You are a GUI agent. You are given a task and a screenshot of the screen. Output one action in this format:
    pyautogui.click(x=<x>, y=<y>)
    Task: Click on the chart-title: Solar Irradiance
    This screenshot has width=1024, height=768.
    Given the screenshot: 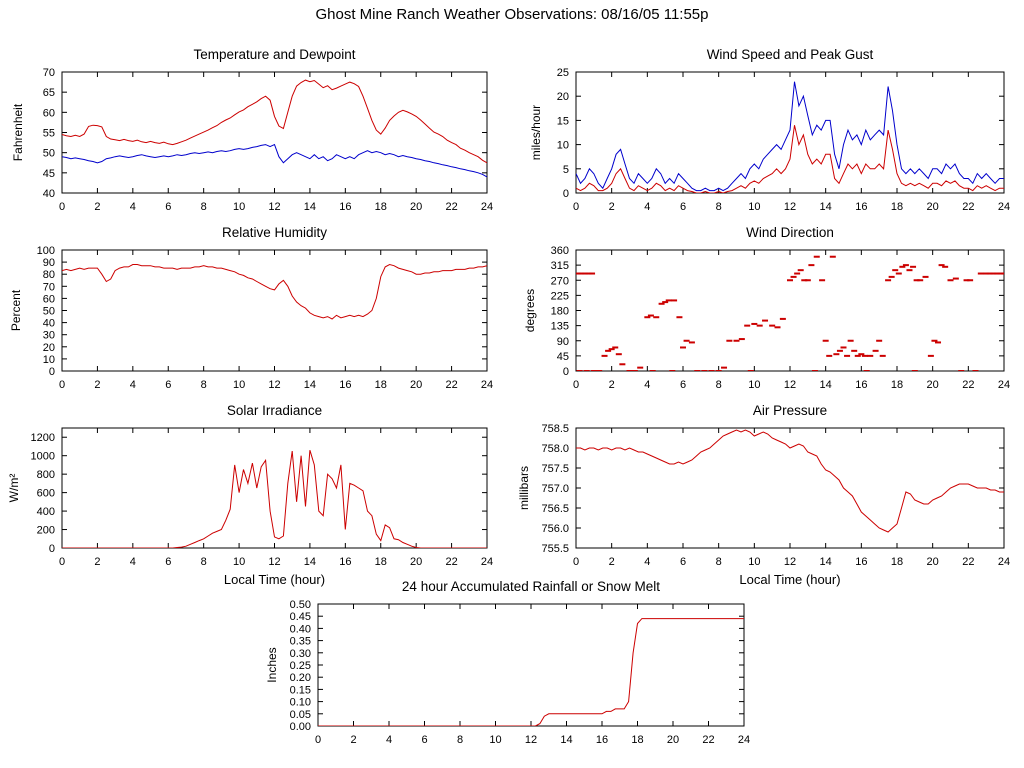 What is the action you would take?
    pyautogui.click(x=274, y=410)
    